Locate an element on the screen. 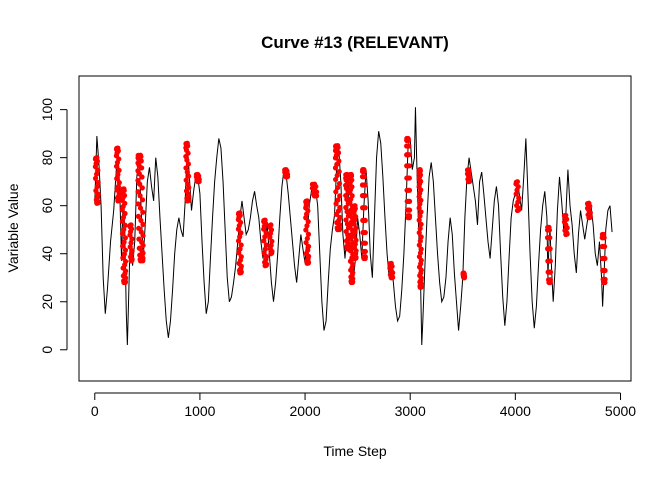  x-tick-label: 0 is located at coordinates (95, 411).